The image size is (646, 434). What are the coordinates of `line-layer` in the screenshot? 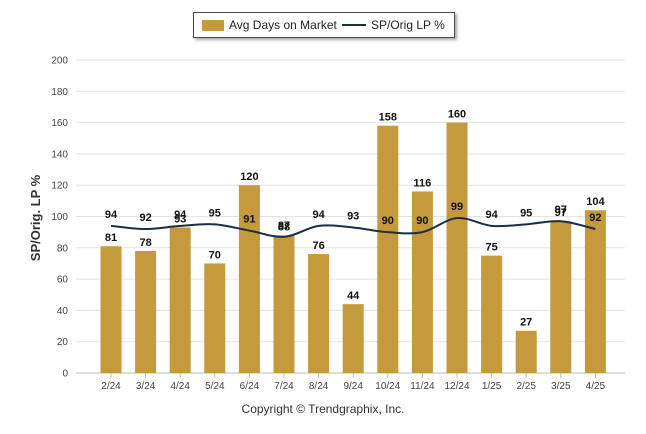 It's located at (353, 227).